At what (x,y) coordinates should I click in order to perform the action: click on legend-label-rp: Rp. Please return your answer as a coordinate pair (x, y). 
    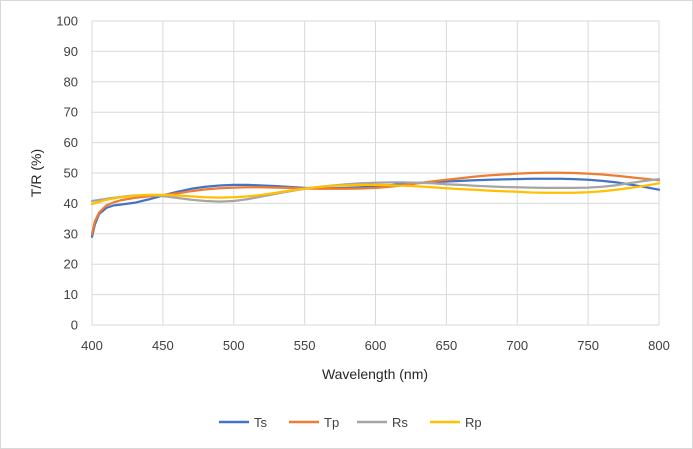
    Looking at the image, I should click on (473, 422).